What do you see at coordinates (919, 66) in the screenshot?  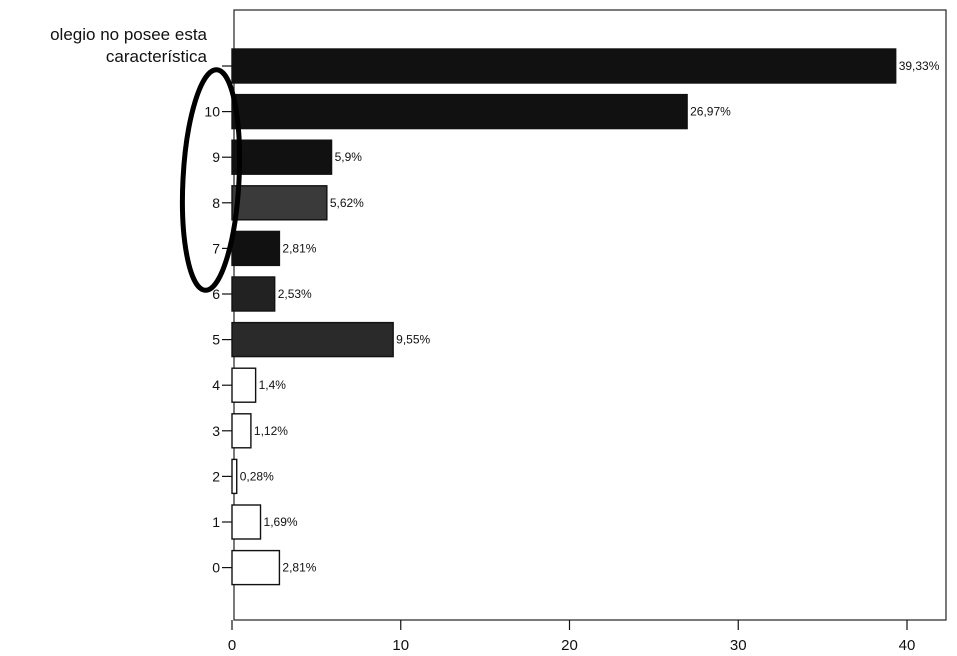 I see `data-label: 39,33%` at bounding box center [919, 66].